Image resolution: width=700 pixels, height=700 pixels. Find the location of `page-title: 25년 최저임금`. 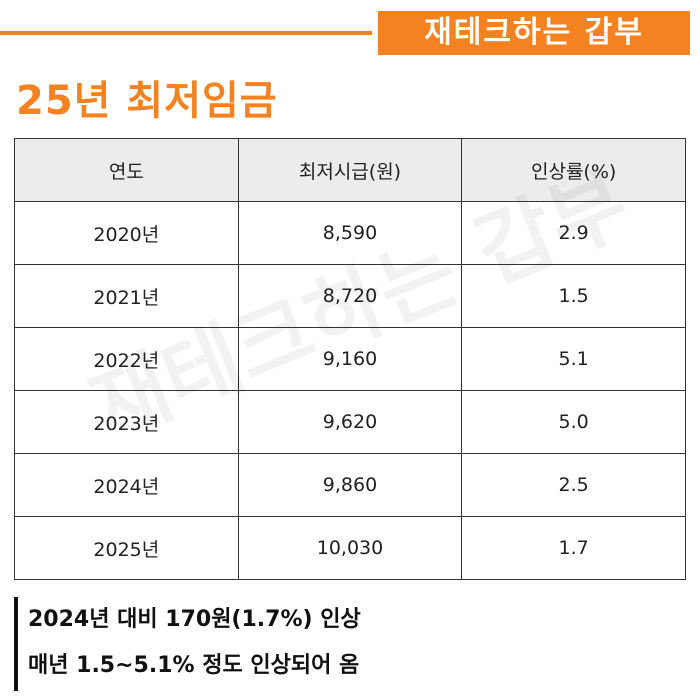

page-title: 25년 최저임금 is located at coordinates (147, 101).